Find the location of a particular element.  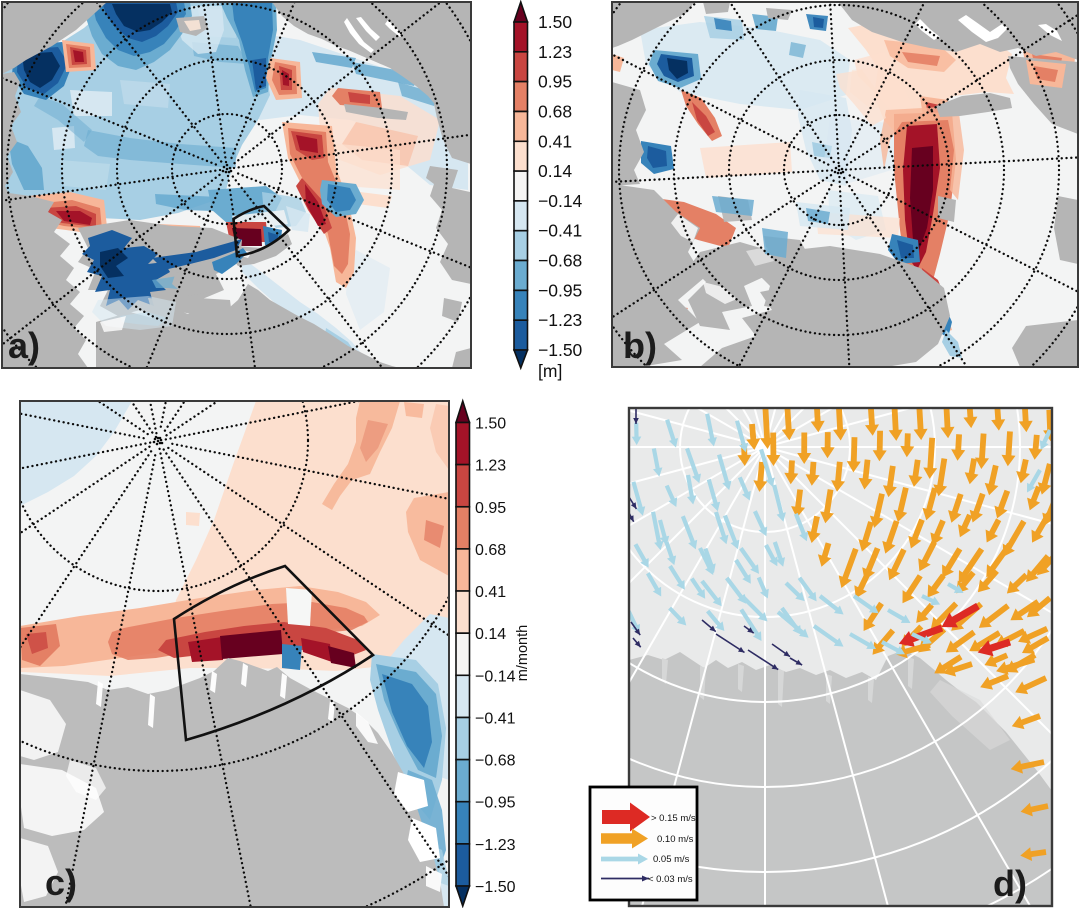

svg-text: c) is located at coordinates (61, 882).